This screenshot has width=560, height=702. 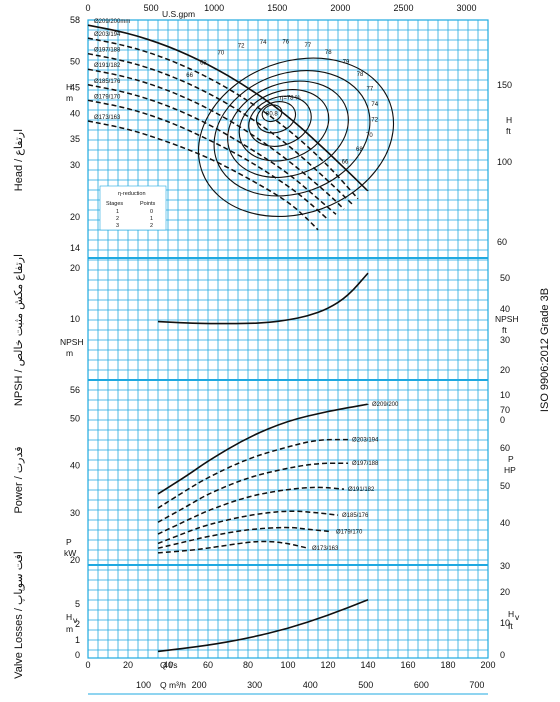 I want to click on losses-right-unit-ft: ft, so click(x=510, y=626).